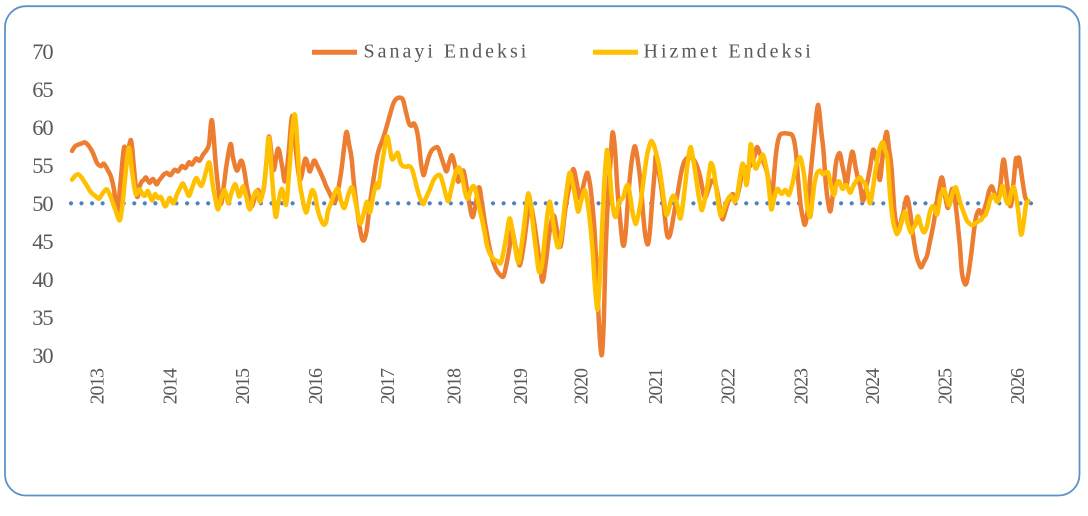 This screenshot has width=1088, height=516. Describe the element at coordinates (42, 89) in the screenshot. I see `svg-text: 65` at that location.